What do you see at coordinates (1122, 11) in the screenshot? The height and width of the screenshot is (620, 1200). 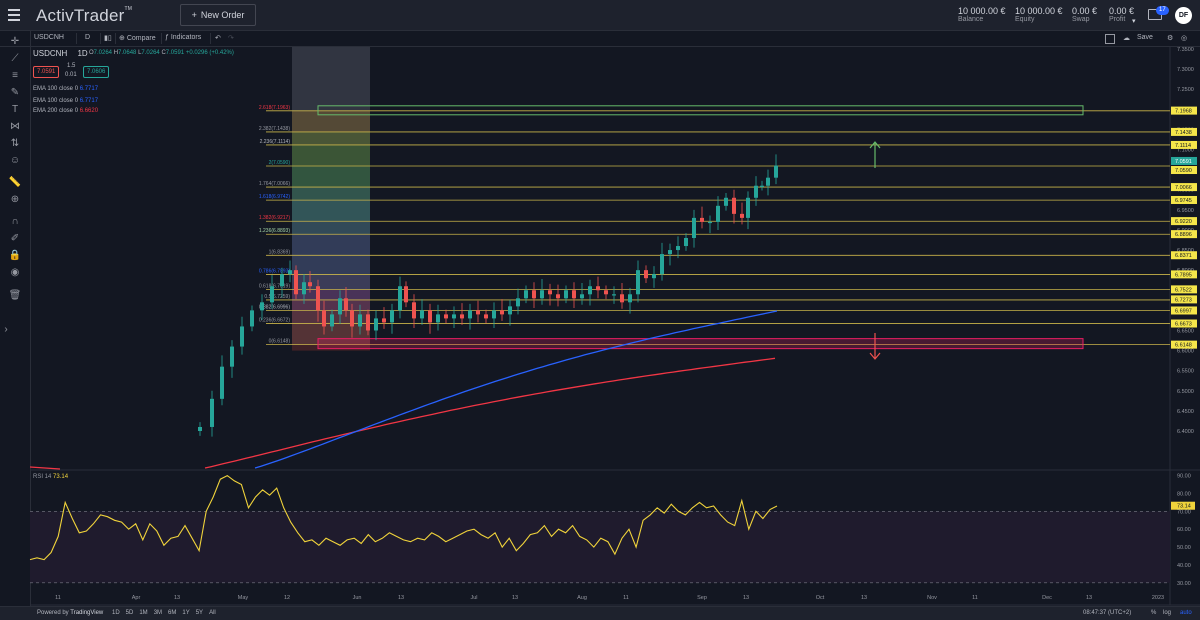 I see `profit-value: 0.00 €` at bounding box center [1122, 11].